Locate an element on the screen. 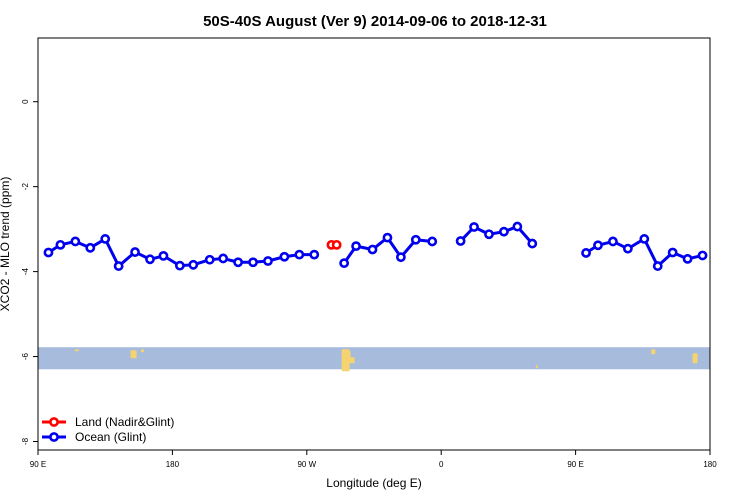 The image size is (750, 500). legend-label-0: Land (Nadir&Glint) is located at coordinates (124, 422).